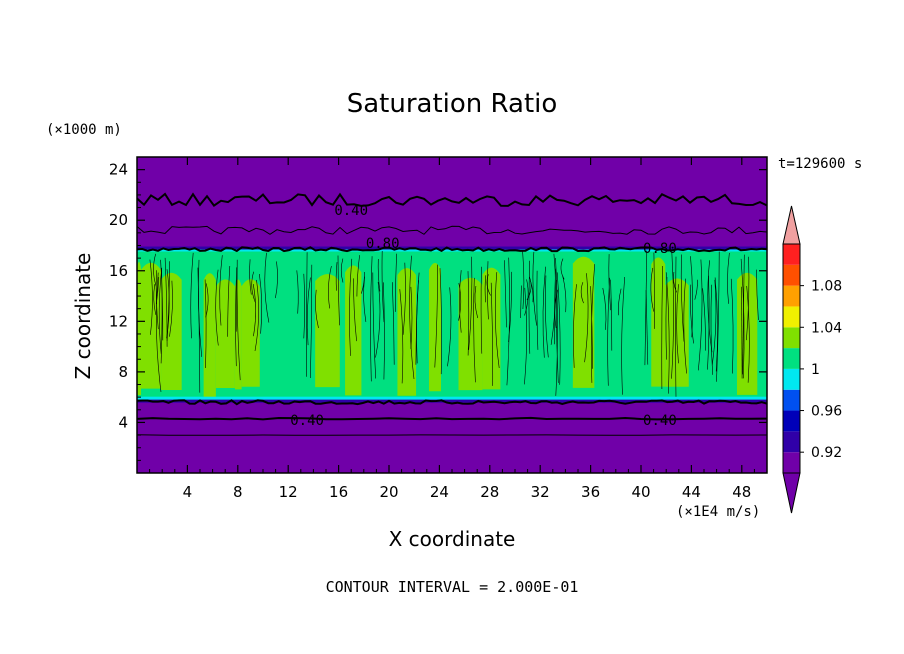 The height and width of the screenshot is (654, 904). What do you see at coordinates (123, 422) in the screenshot?
I see `y-tick-label: 4` at bounding box center [123, 422].